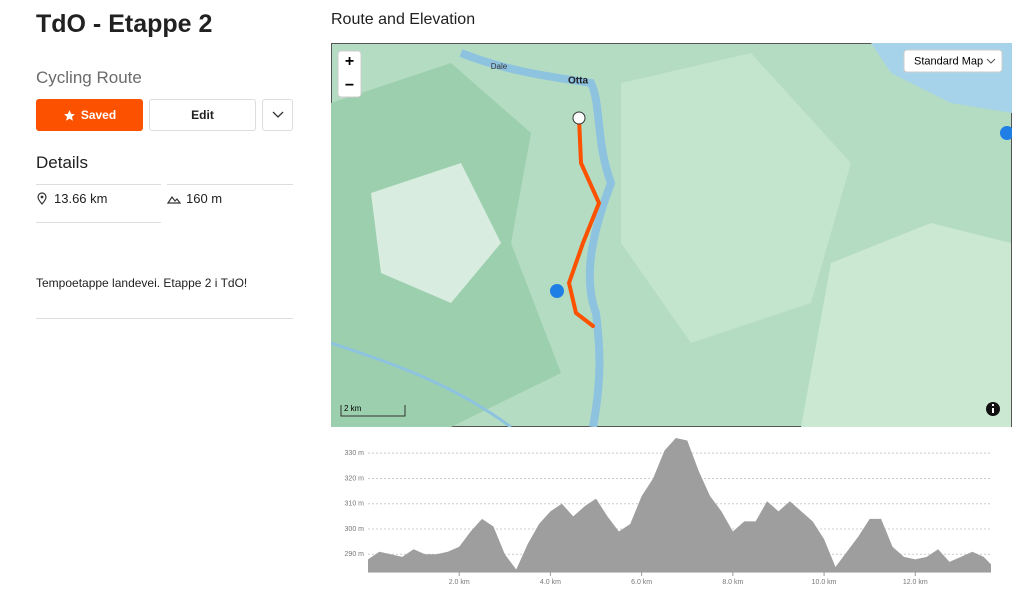  What do you see at coordinates (355, 478) in the screenshot?
I see `y-tick-label: 320 m` at bounding box center [355, 478].